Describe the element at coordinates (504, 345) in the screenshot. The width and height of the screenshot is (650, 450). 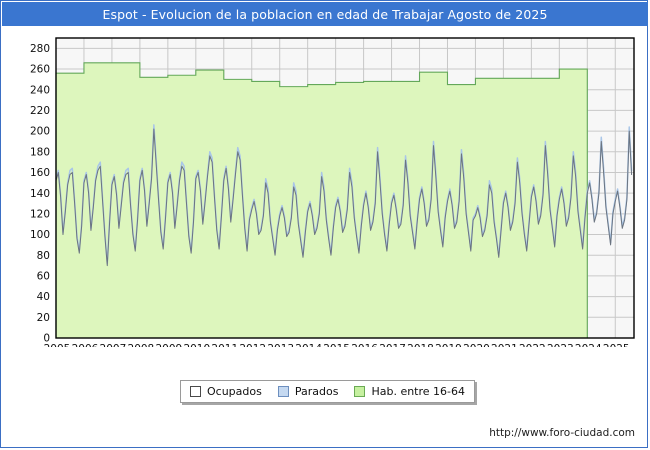
I see `svg-text: 2021` at that location.